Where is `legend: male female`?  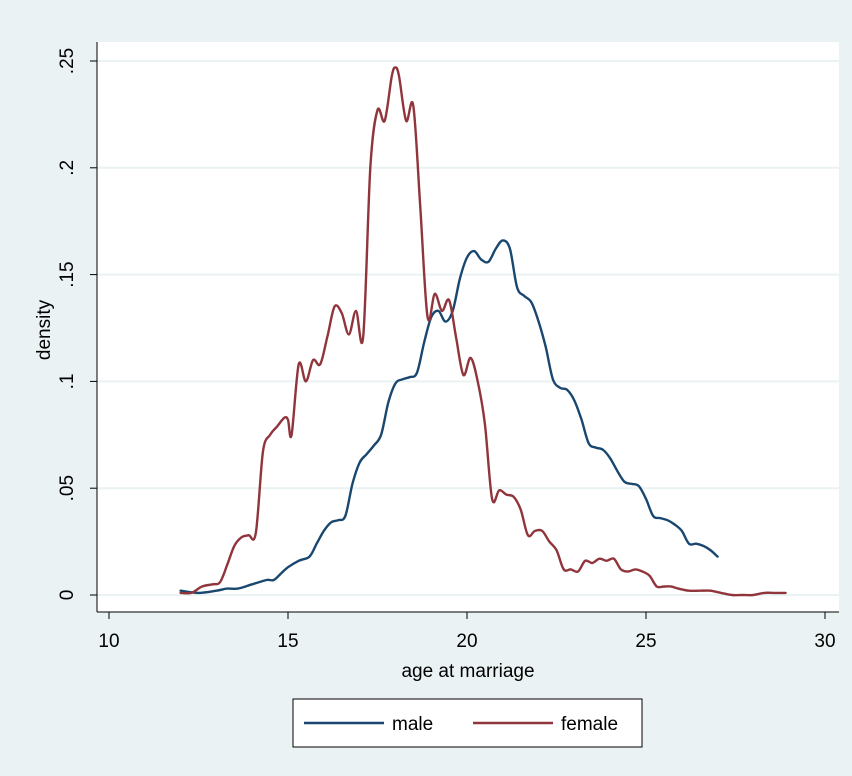
legend: male female is located at coordinates (467, 723).